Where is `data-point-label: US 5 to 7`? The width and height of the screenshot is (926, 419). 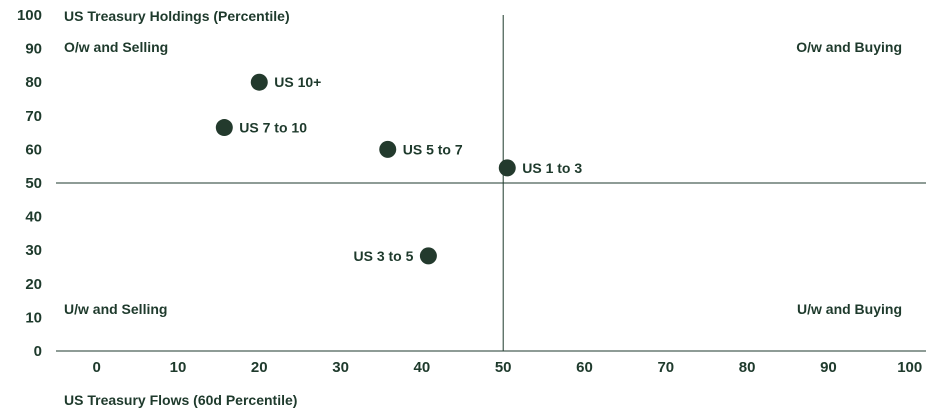 data-point-label: US 5 to 7 is located at coordinates (433, 149).